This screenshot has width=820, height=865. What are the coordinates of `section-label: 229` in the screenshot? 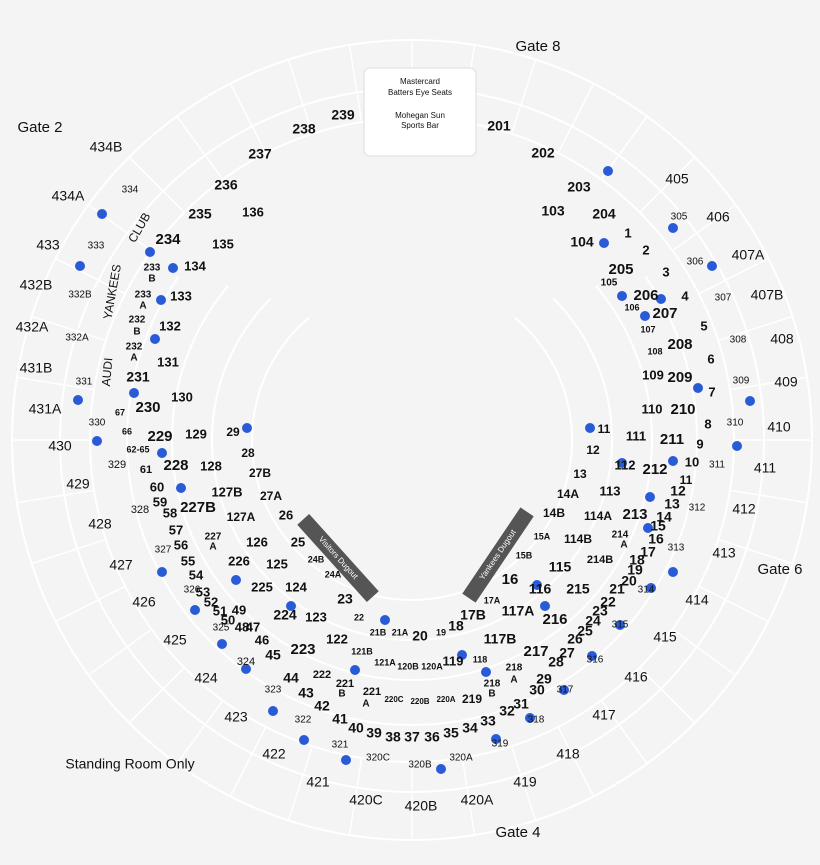 It's located at (159, 436).